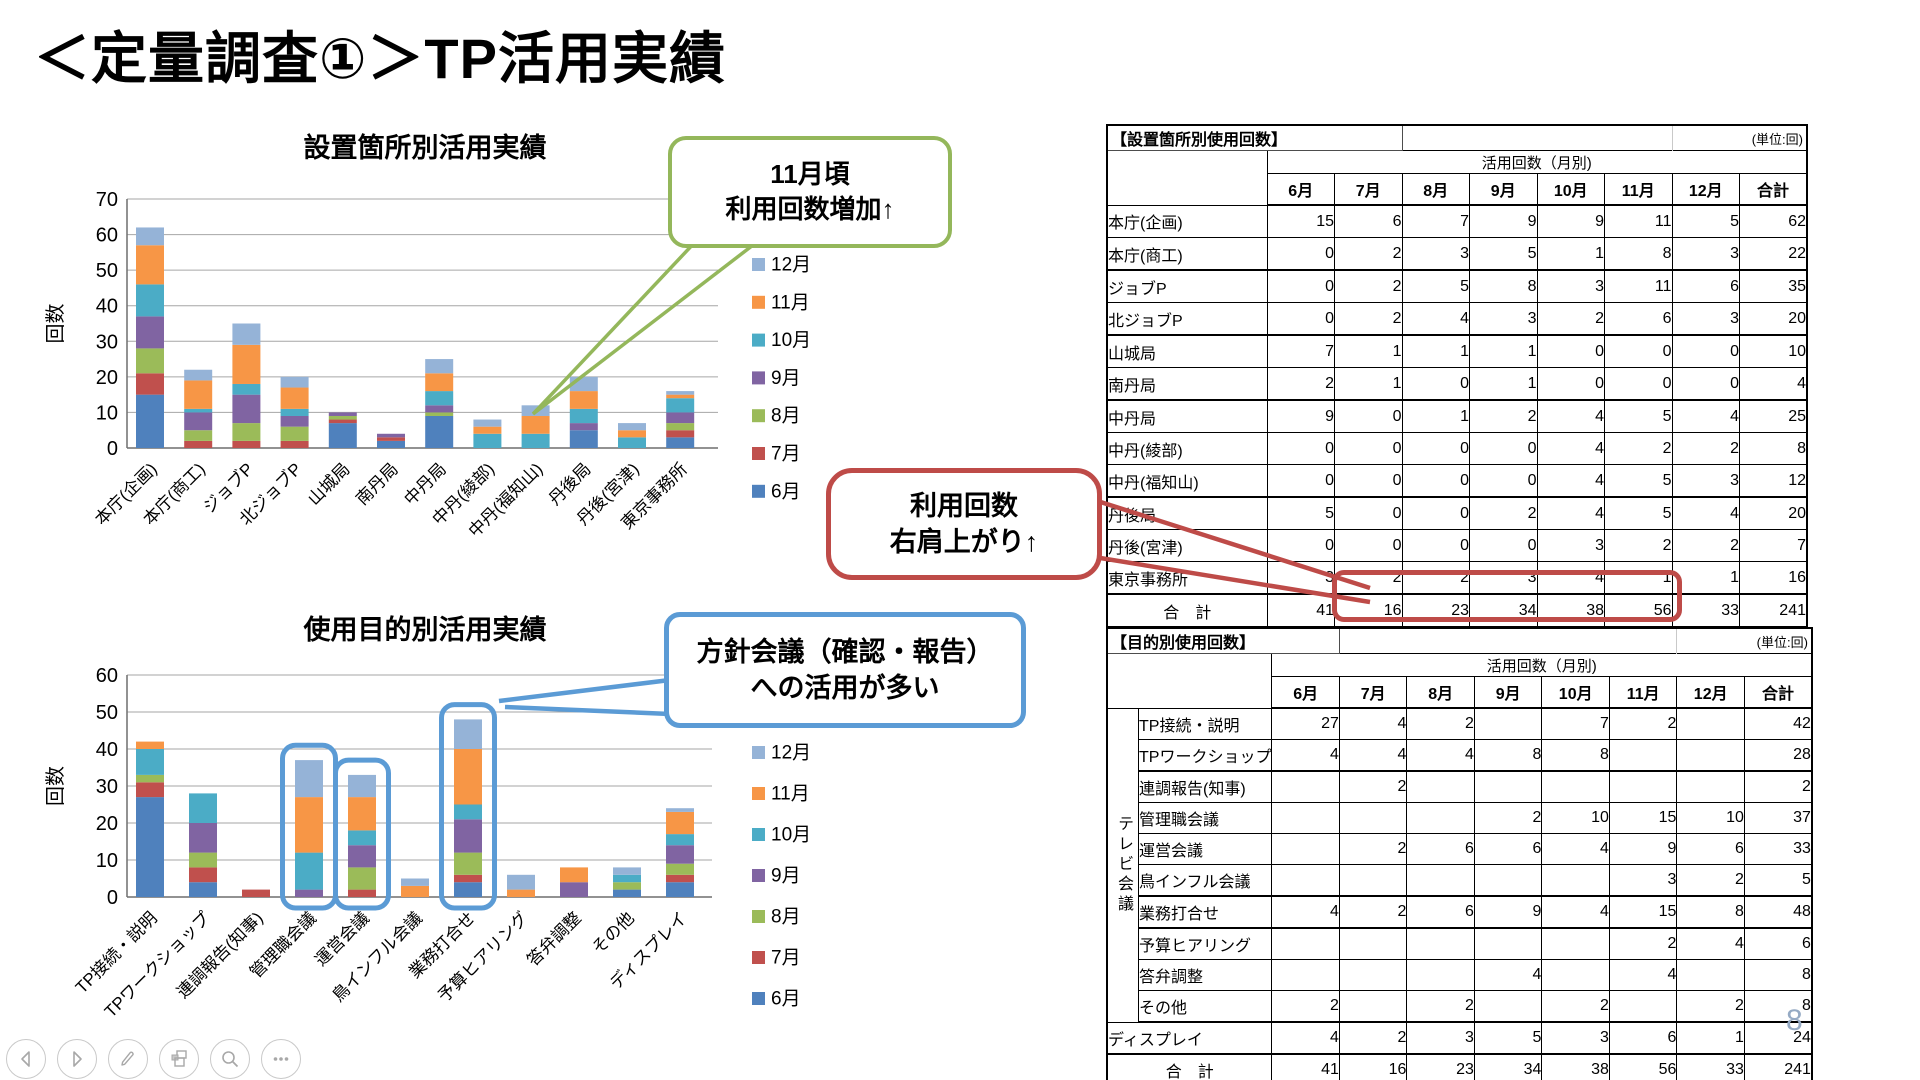  Describe the element at coordinates (1773, 578) in the screenshot. I see `table-cell: 16` at that location.